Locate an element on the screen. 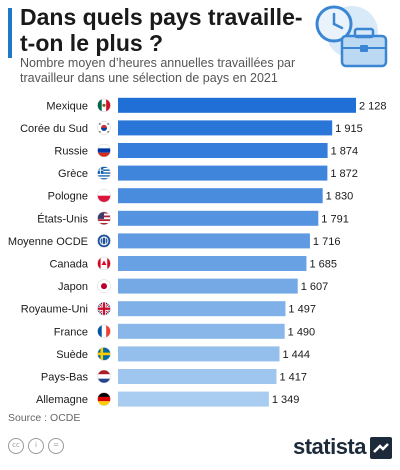 The width and height of the screenshot is (400, 470). value-label: 1 607 is located at coordinates (315, 287).